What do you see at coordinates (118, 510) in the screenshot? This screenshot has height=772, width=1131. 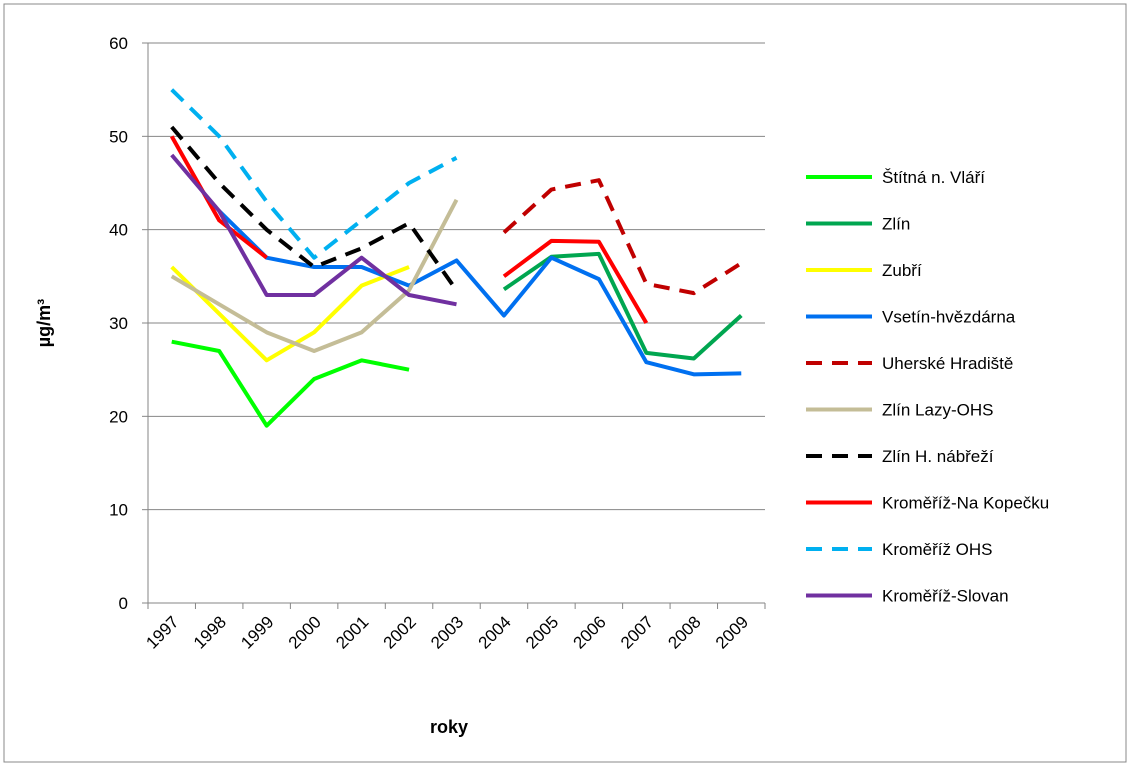 I see `y-tick-label: 10` at bounding box center [118, 510].